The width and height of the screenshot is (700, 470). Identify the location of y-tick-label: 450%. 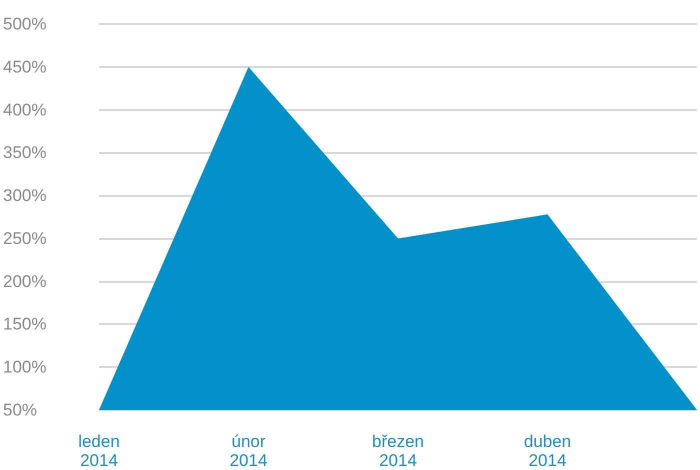
(24, 66).